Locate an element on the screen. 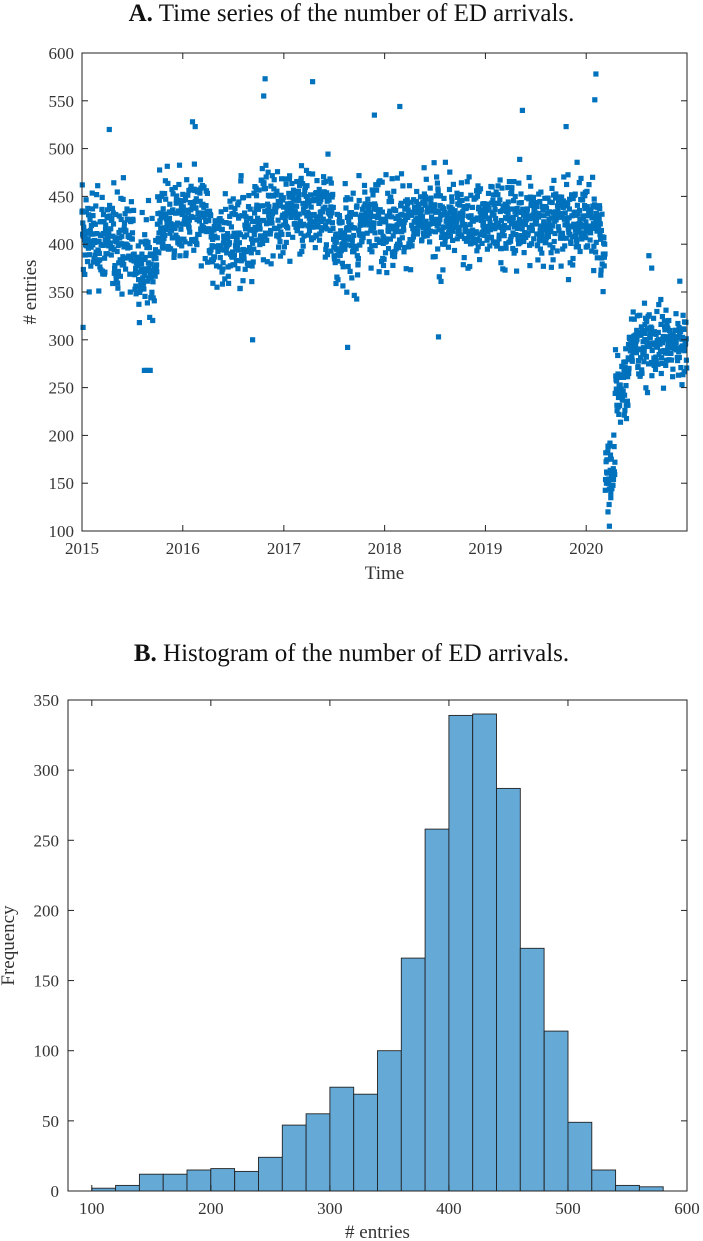 The height and width of the screenshot is (1241, 703). x-axis-label: Time is located at coordinates (384, 573).